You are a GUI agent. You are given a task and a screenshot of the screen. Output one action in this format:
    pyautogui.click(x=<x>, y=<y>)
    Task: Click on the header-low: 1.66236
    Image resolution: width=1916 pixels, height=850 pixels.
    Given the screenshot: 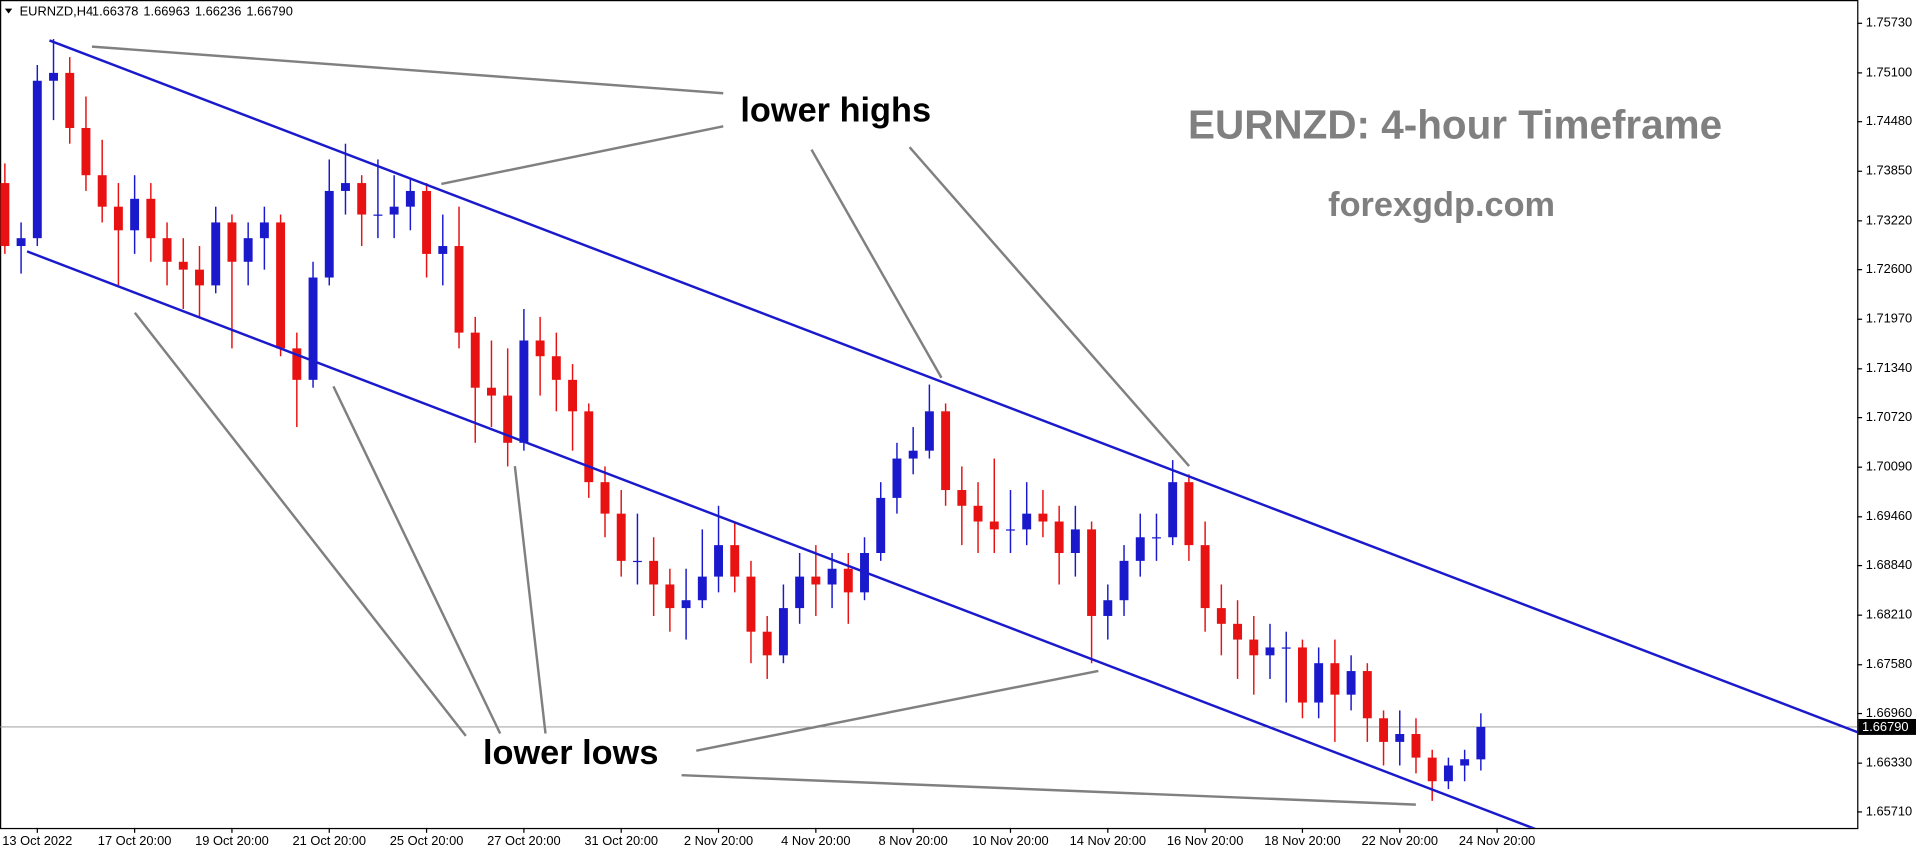 What is the action you would take?
    pyautogui.click(x=218, y=11)
    